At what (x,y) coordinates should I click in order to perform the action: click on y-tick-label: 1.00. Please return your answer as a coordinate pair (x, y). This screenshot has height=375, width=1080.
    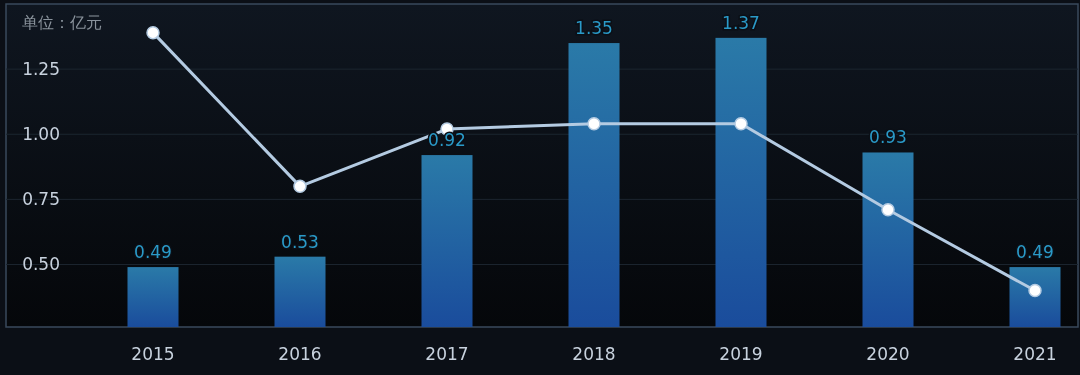
    Looking at the image, I should click on (41, 134).